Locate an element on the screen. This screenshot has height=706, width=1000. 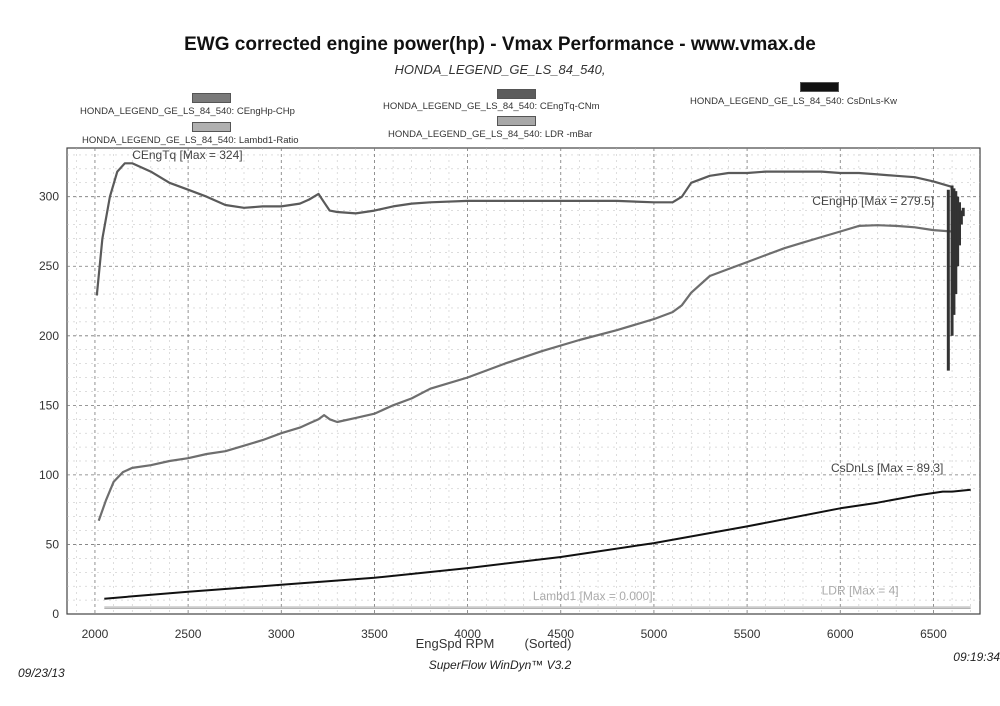
x-tick-label: 5500 is located at coordinates (747, 634).